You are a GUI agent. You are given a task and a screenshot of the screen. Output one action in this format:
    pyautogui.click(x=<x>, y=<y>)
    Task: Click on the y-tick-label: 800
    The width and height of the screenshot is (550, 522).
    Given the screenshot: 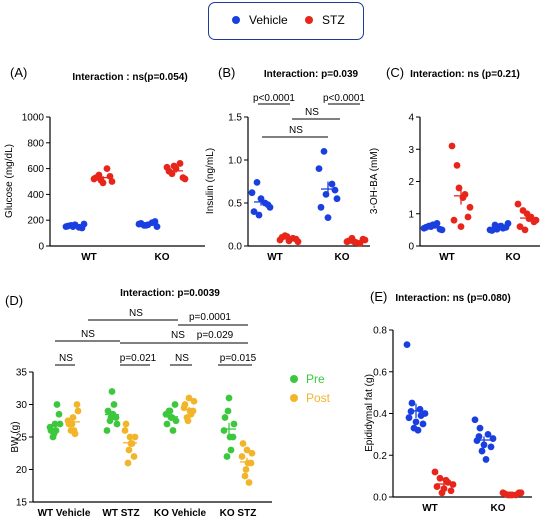 What is the action you would take?
    pyautogui.click(x=35, y=143)
    